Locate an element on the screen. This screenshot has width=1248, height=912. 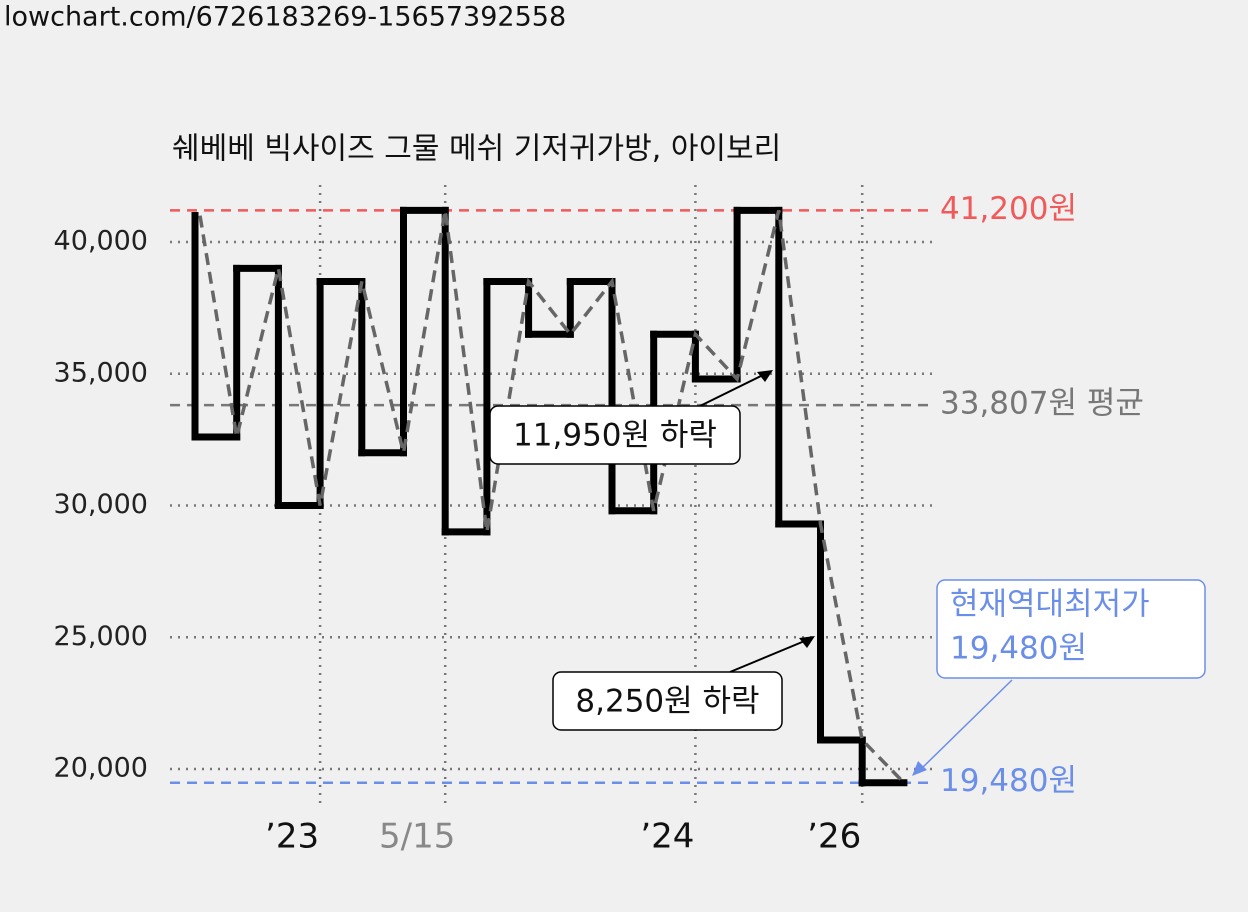
annotation-text: 11,950원 하락 is located at coordinates (615, 436).